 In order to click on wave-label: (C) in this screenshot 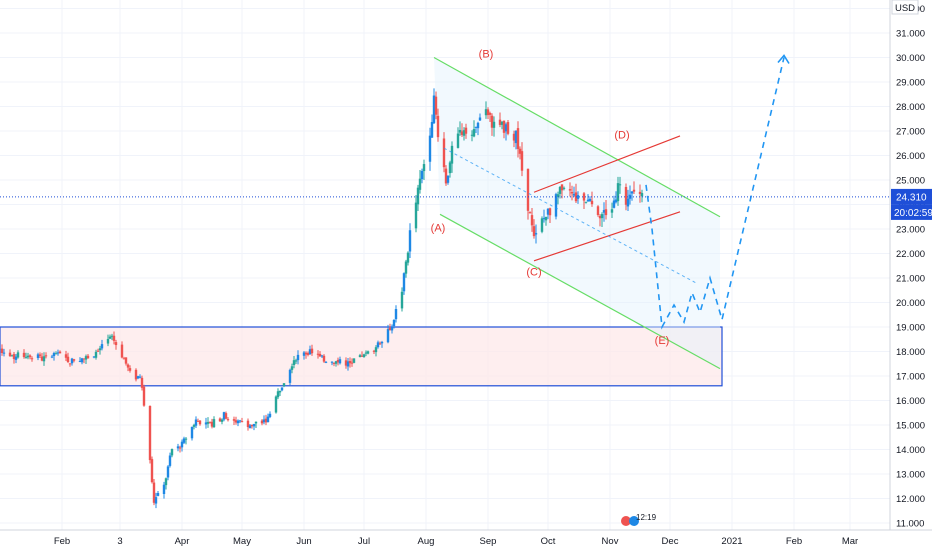, I will do `click(533, 273)`.